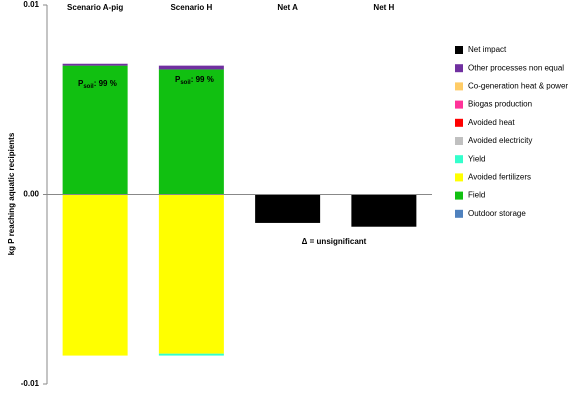  Describe the element at coordinates (191, 7) in the screenshot. I see `category-label: Scenario H` at that location.